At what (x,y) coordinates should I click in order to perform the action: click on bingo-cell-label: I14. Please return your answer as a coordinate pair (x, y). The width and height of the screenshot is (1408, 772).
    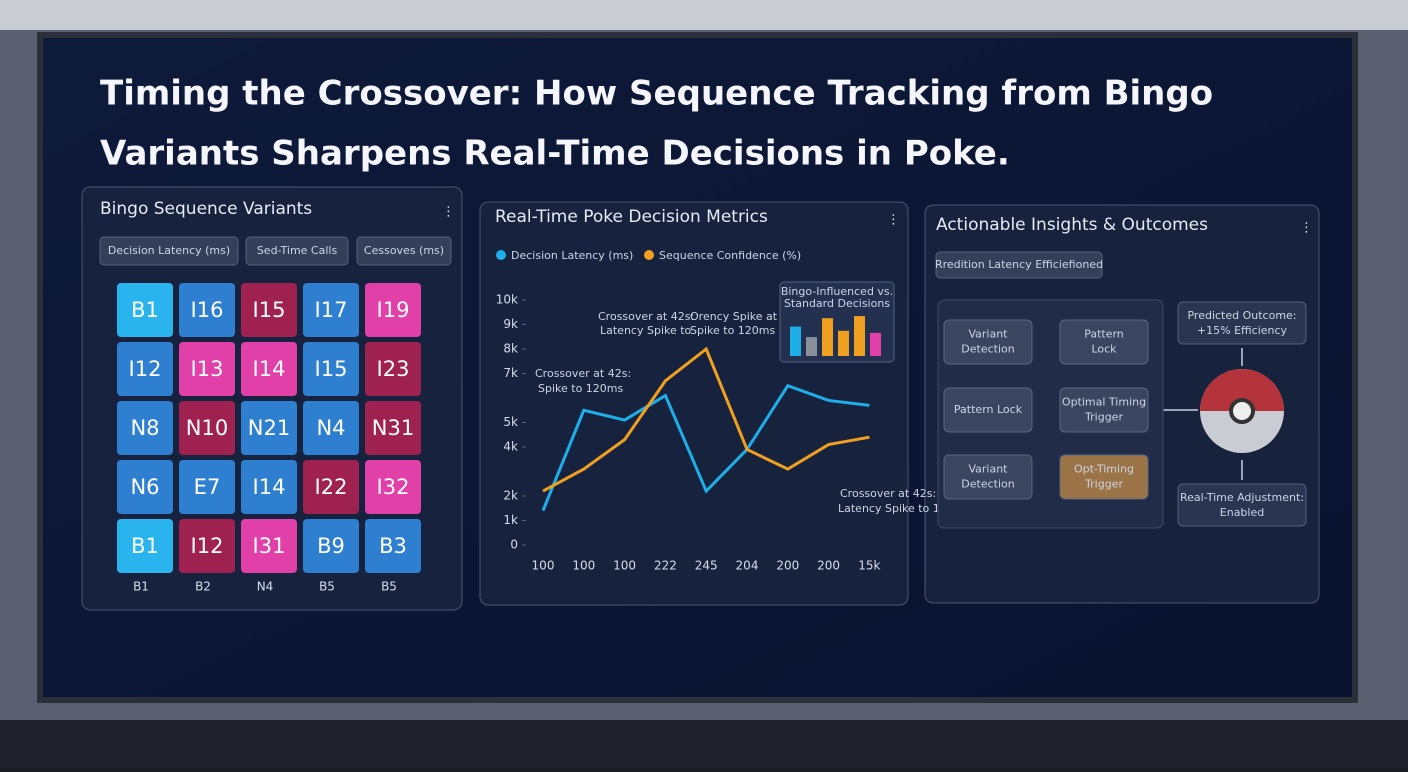
    Looking at the image, I should click on (269, 487).